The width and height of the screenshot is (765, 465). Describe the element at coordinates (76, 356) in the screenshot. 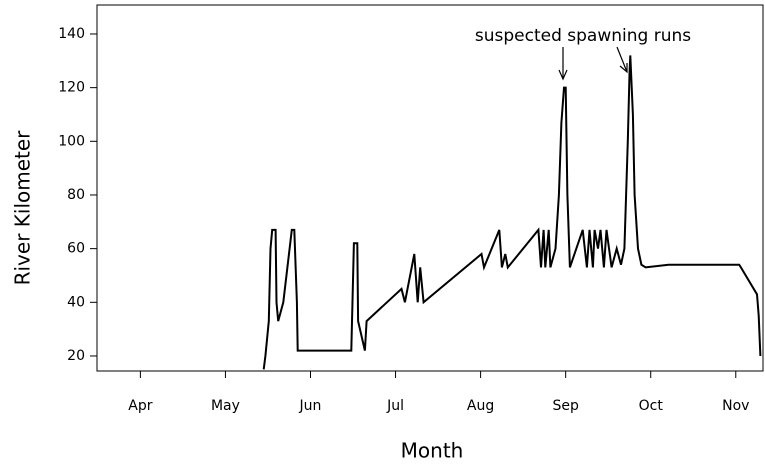

I see `y-tick-label: 20` at that location.